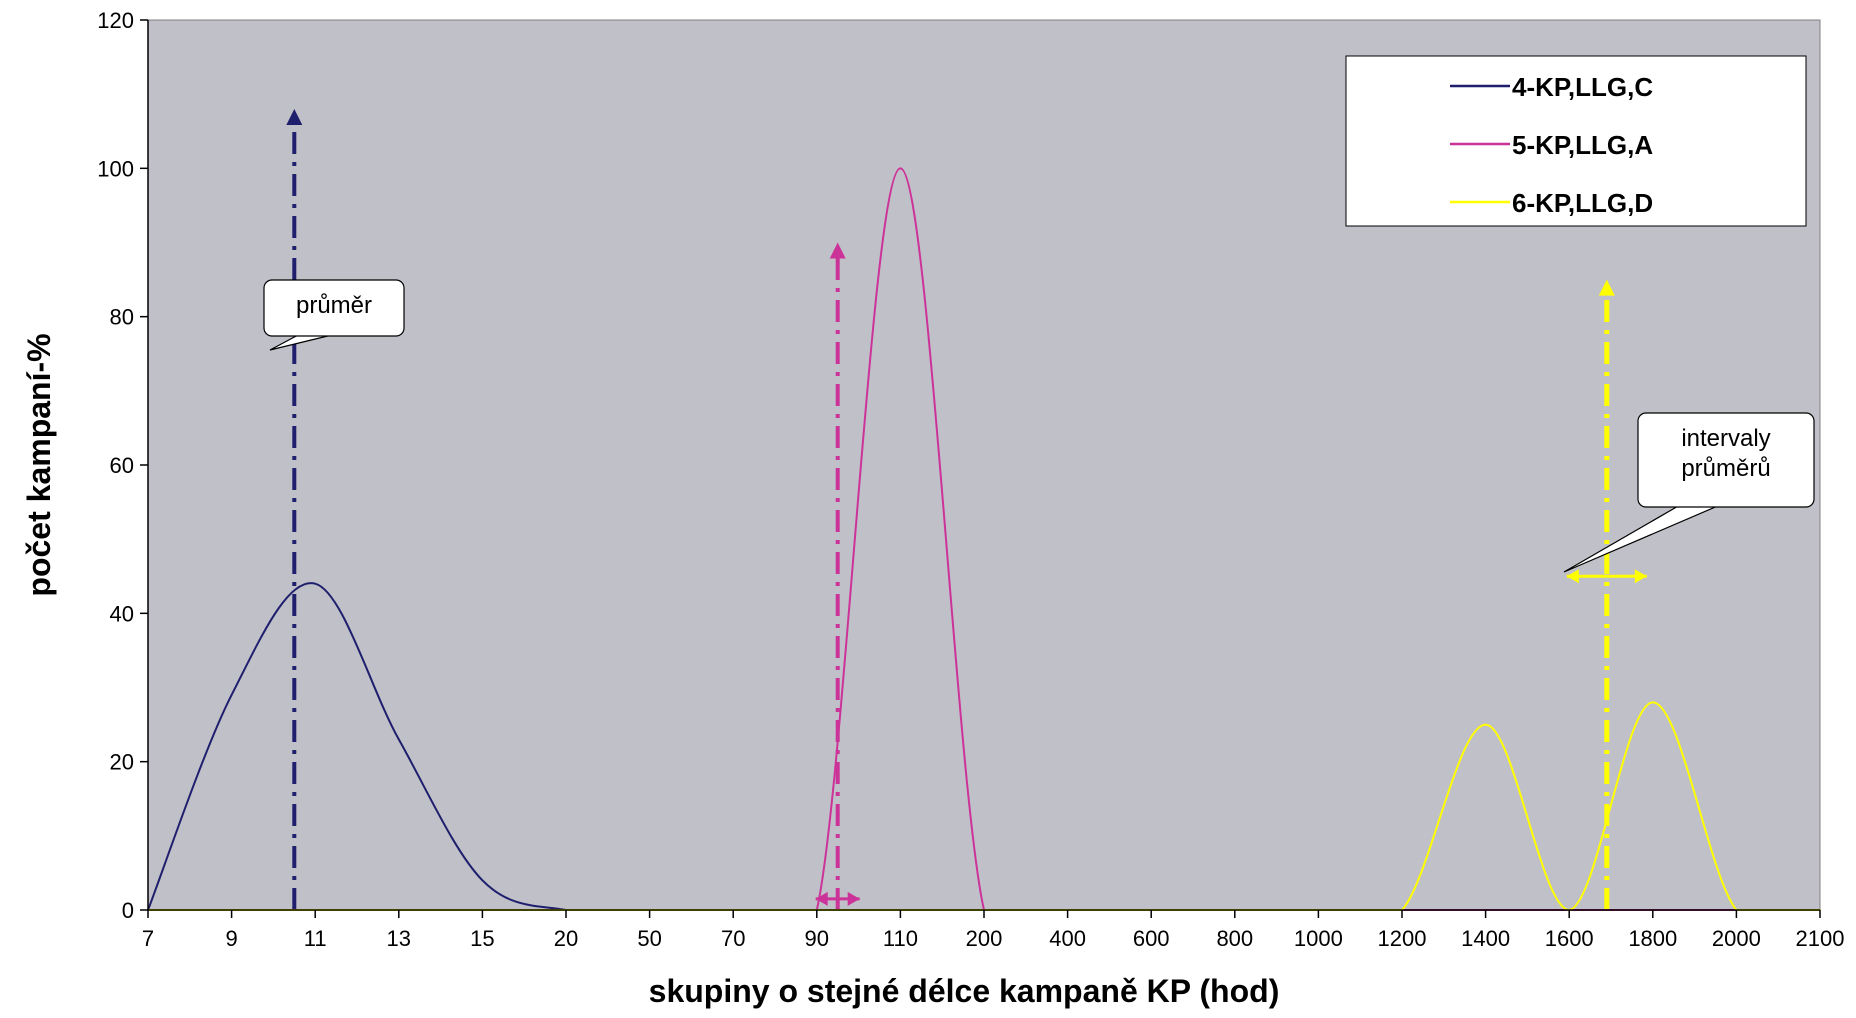  Describe the element at coordinates (122, 762) in the screenshot. I see `y-tick-label: 20` at that location.